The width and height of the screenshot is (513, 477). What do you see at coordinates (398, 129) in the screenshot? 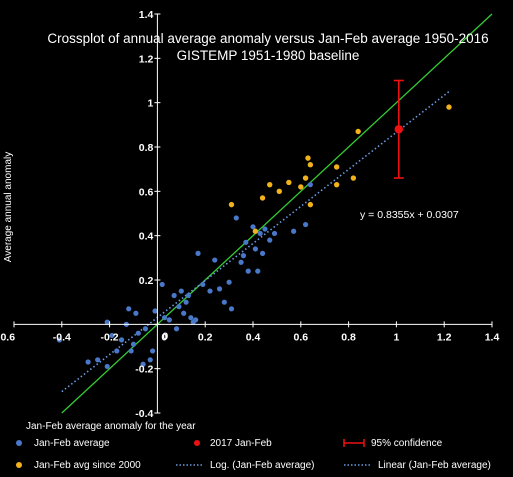
I see `point-2017` at bounding box center [398, 129].